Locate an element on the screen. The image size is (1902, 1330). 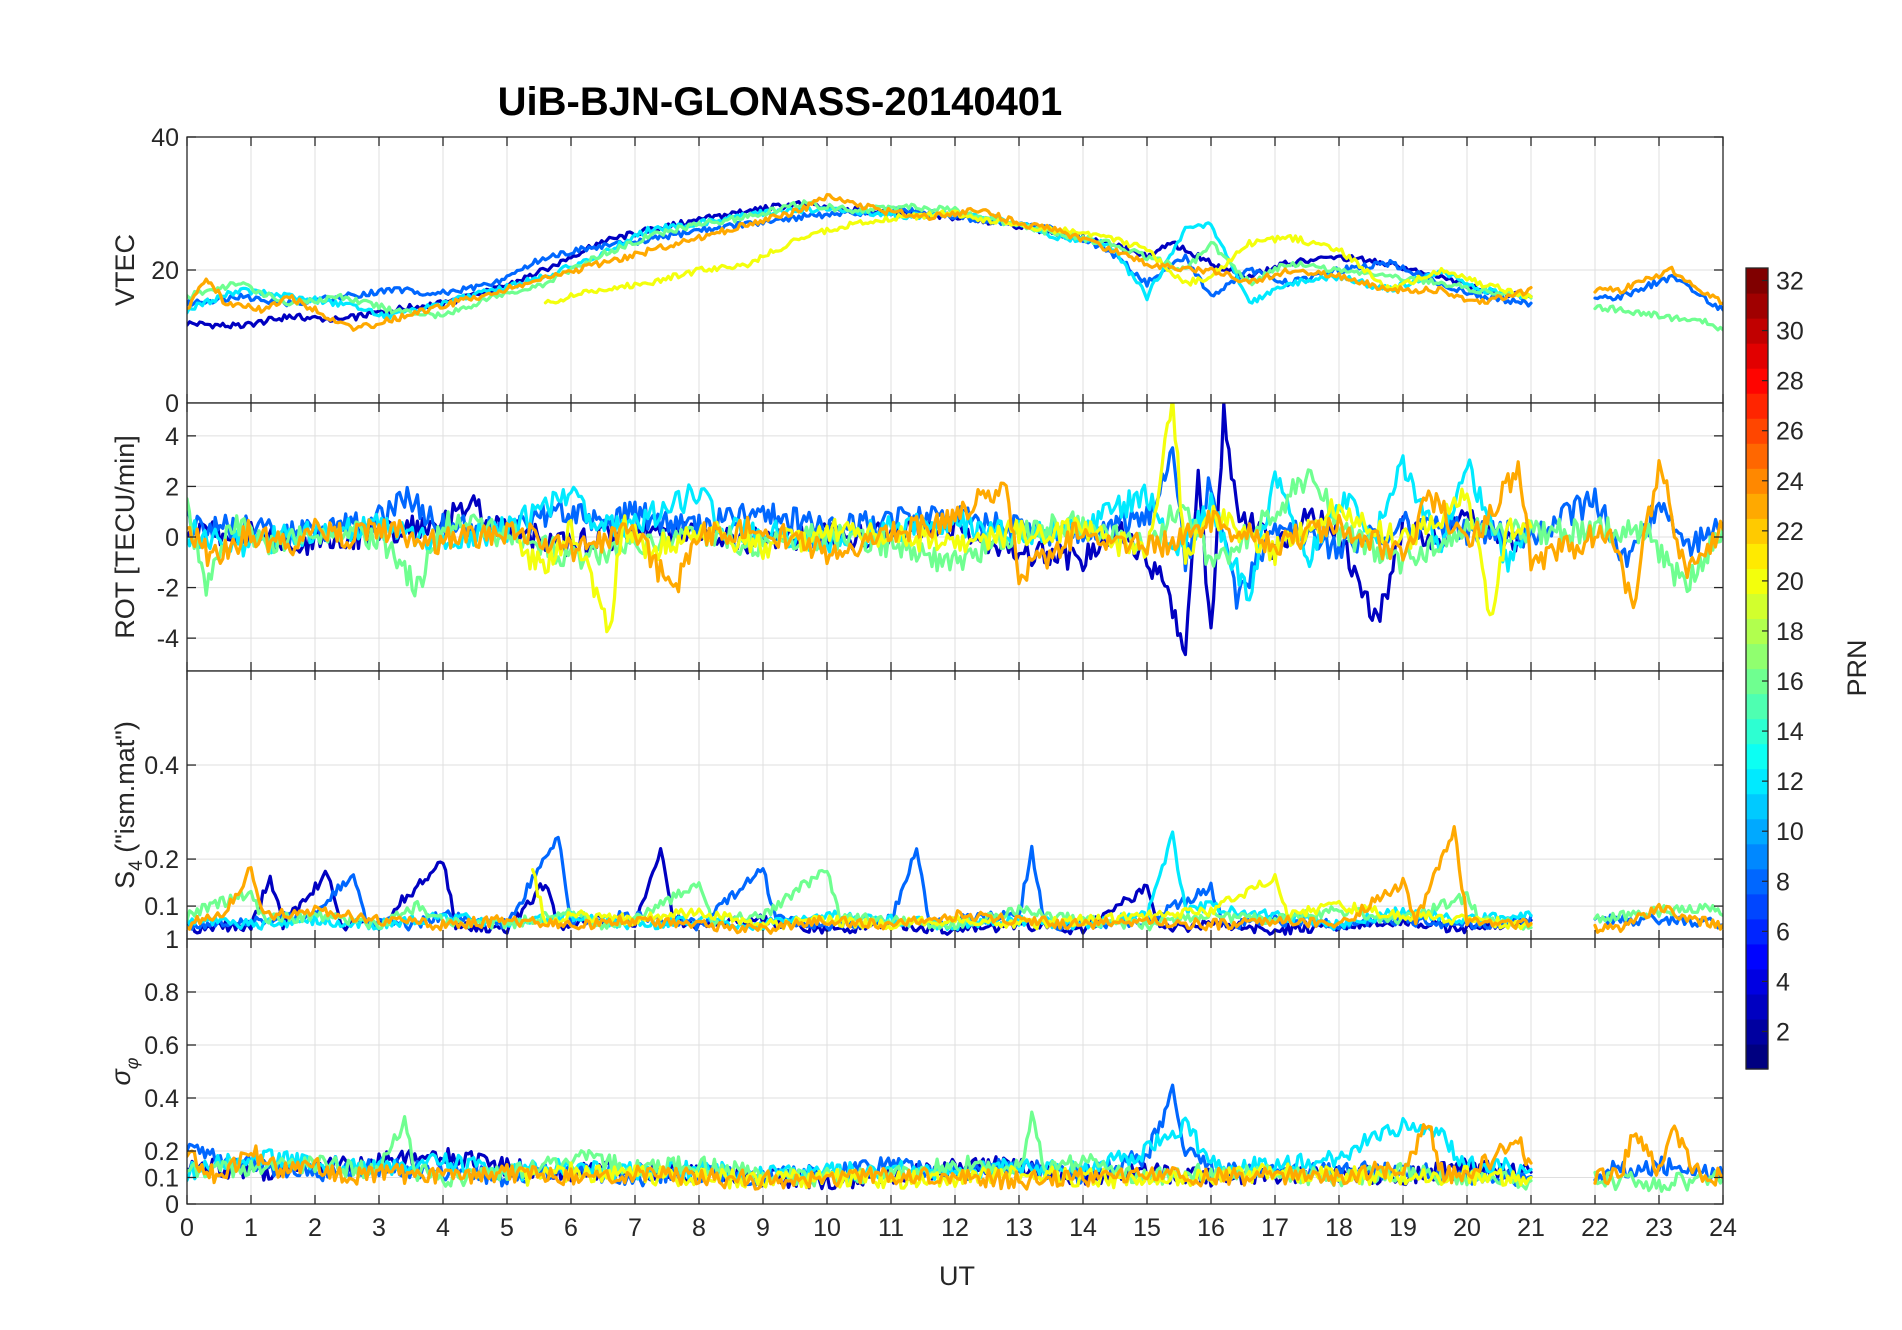
chart-title: UiB-BJN-GLONASS-20140401 is located at coordinates (780, 102).